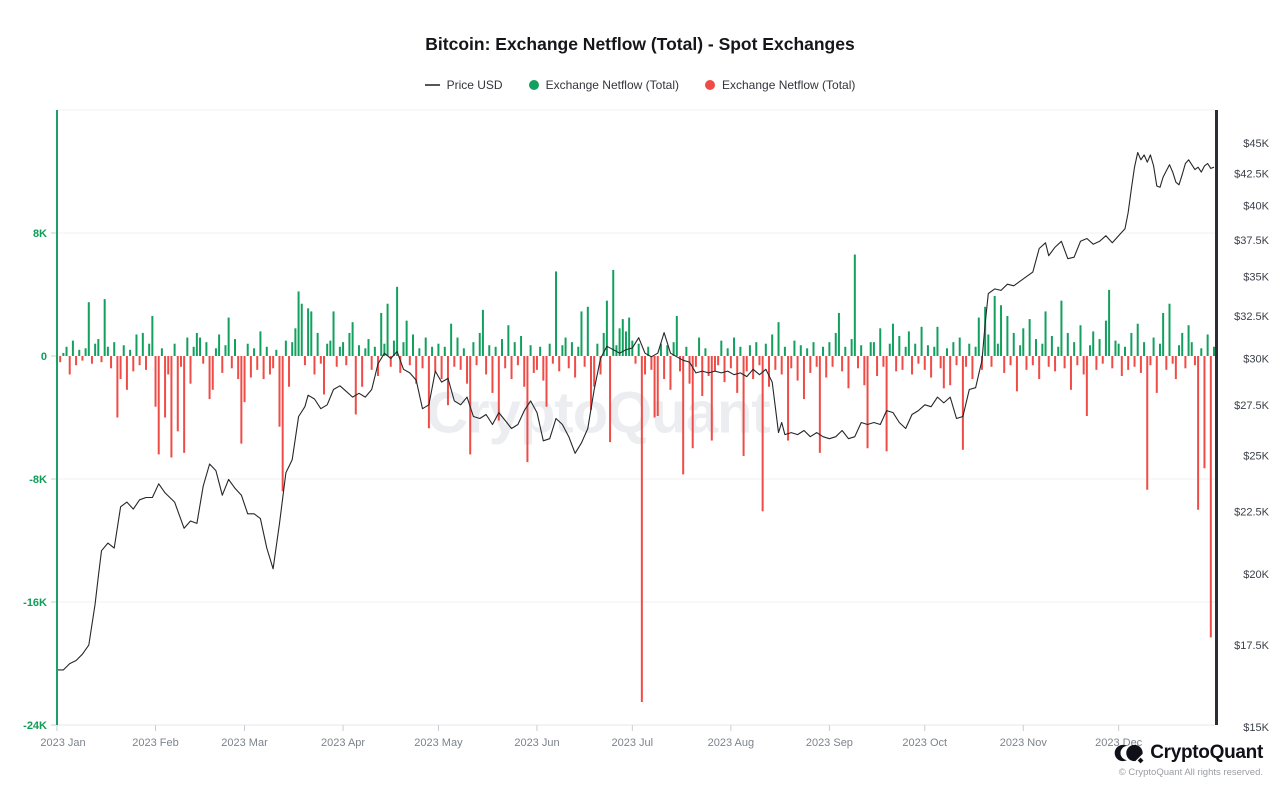 This screenshot has height=806, width=1280. What do you see at coordinates (40, 234) in the screenshot?
I see `svg-text: 8K` at bounding box center [40, 234].